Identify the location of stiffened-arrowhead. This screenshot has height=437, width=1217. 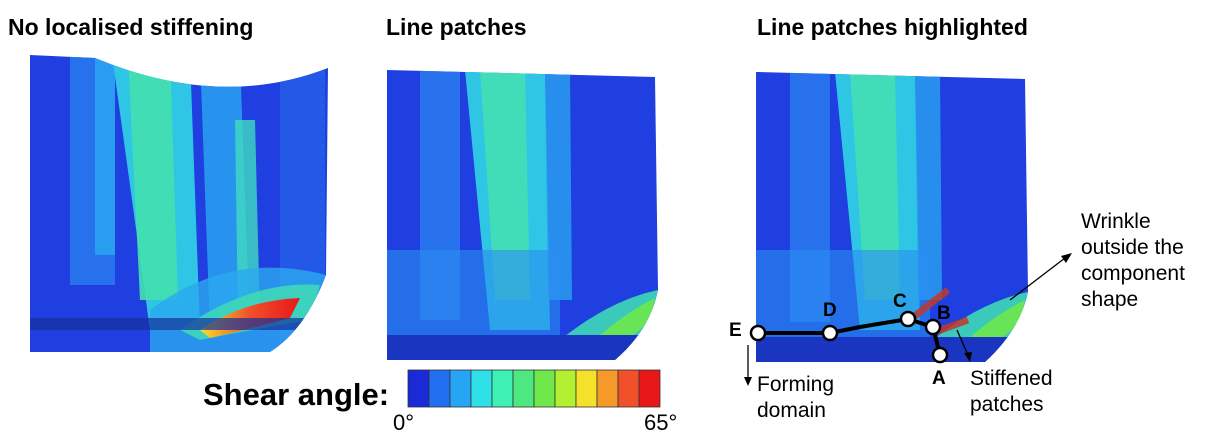
(968, 357).